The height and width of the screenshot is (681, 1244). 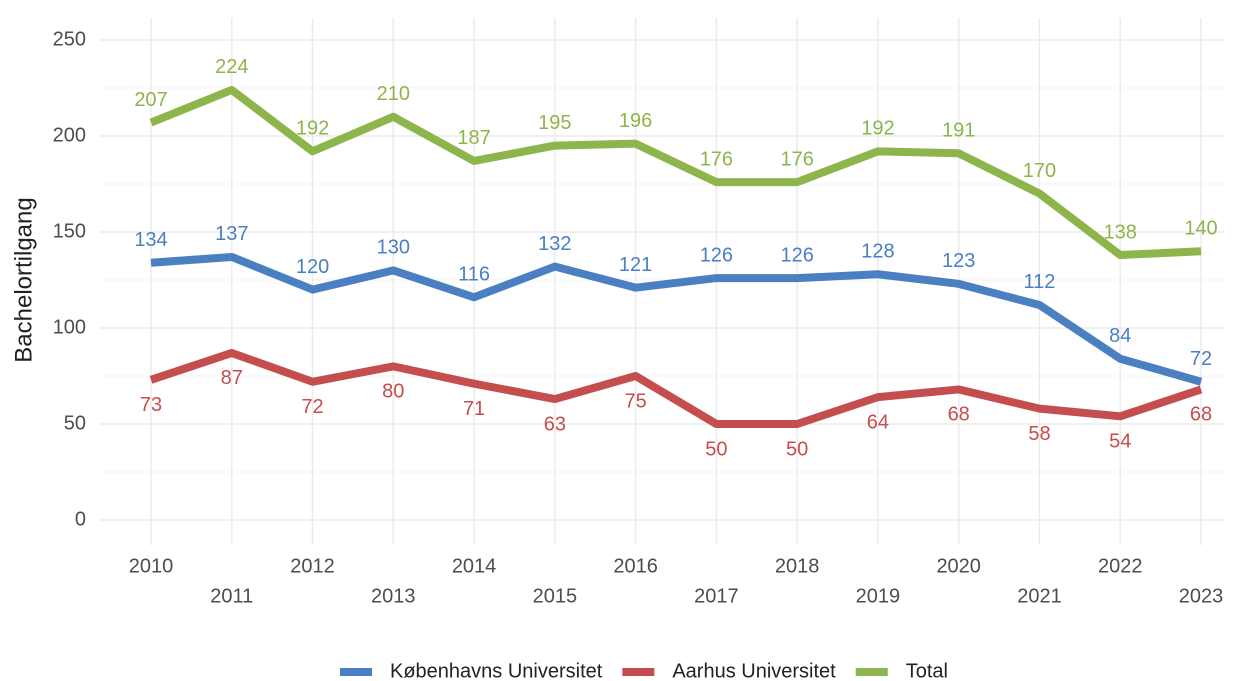 I want to click on data-label: 84, so click(x=1120, y=336).